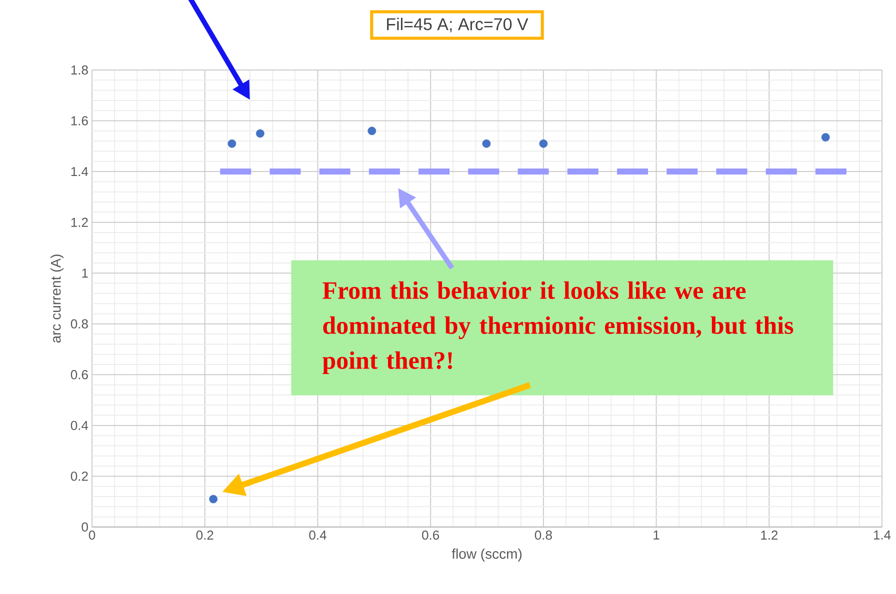  I want to click on y-tick-label: 1.2, so click(79, 222).